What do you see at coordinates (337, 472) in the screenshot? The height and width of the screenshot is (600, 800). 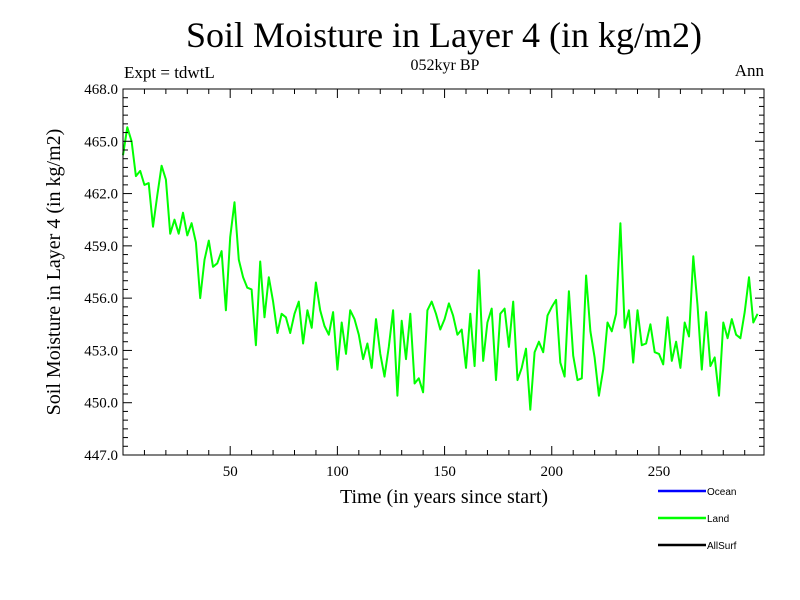 I see `x-tick-label: 100` at bounding box center [337, 472].